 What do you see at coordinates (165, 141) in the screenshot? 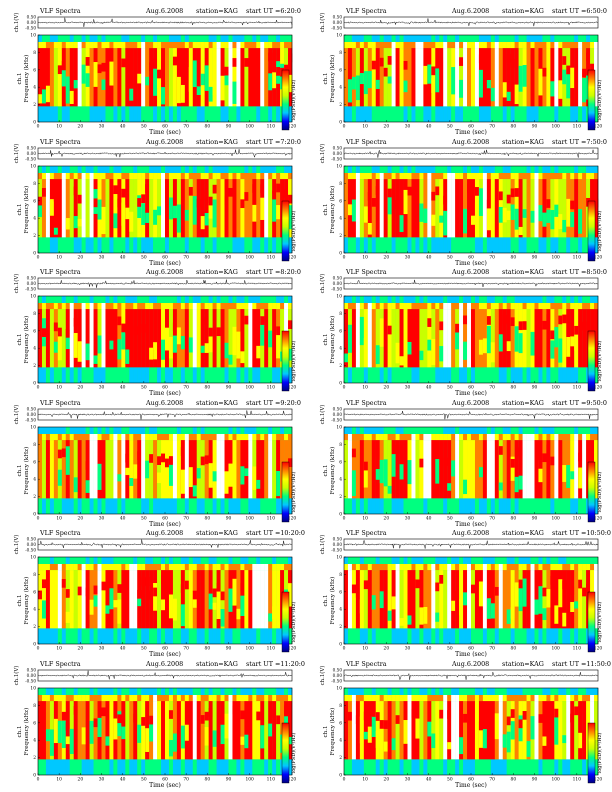
I see `panel-date: Aug.6.2008` at bounding box center [165, 141].